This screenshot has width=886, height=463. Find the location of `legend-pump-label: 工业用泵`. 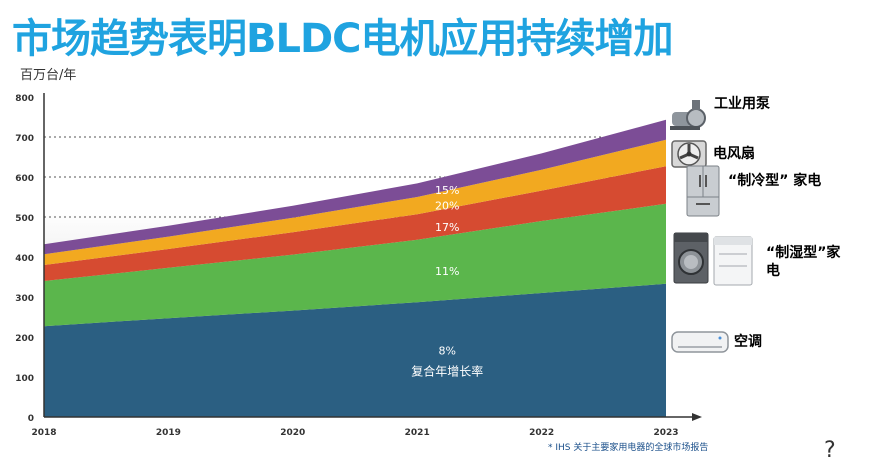

legend-pump-label: 工业用泵 is located at coordinates (742, 104).